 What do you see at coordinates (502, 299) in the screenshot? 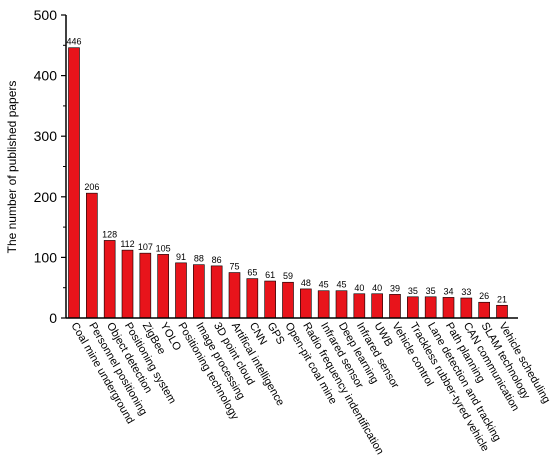
I see `bar-value-label: 21` at bounding box center [502, 299].